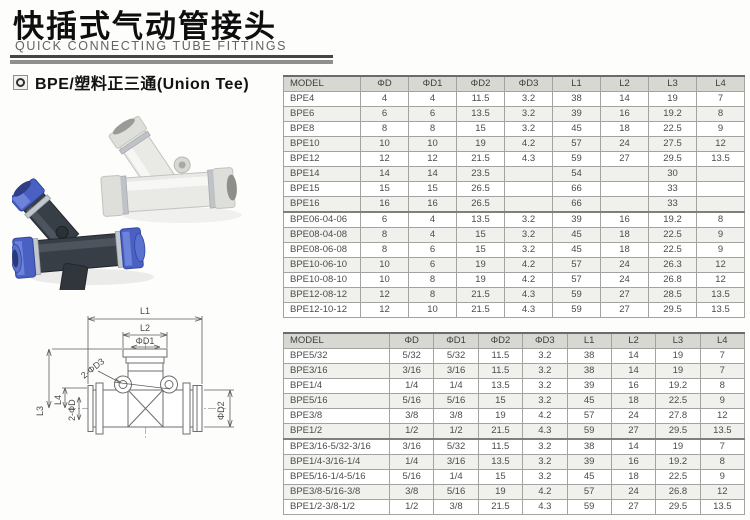  What do you see at coordinates (678, 507) in the screenshot?
I see `value-cell: 29.5` at bounding box center [678, 507].